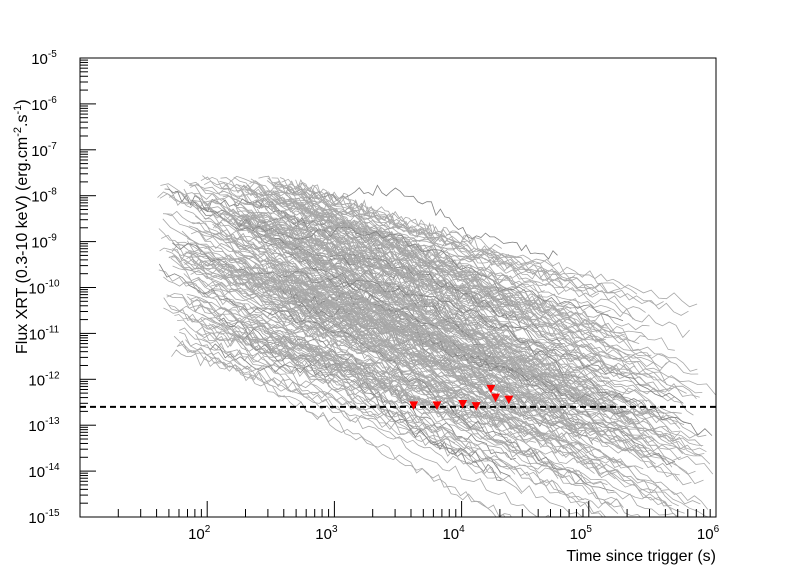  Describe the element at coordinates (44, 242) in the screenshot. I see `y-tick-label: 10⁻⁹` at that location.